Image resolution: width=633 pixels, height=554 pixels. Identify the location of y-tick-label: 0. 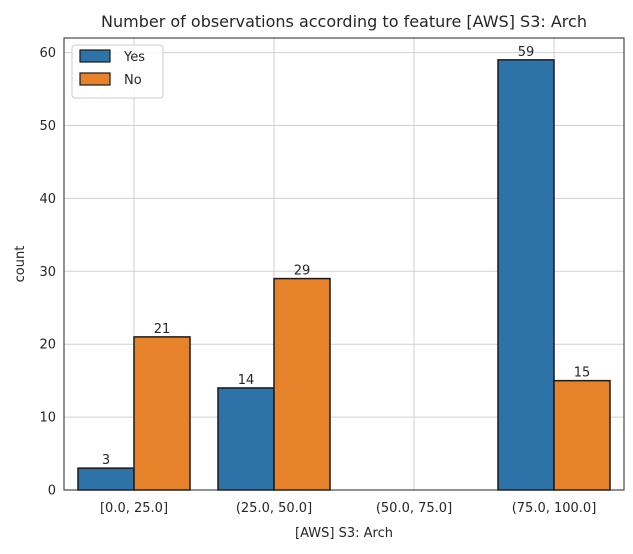
(52, 491).